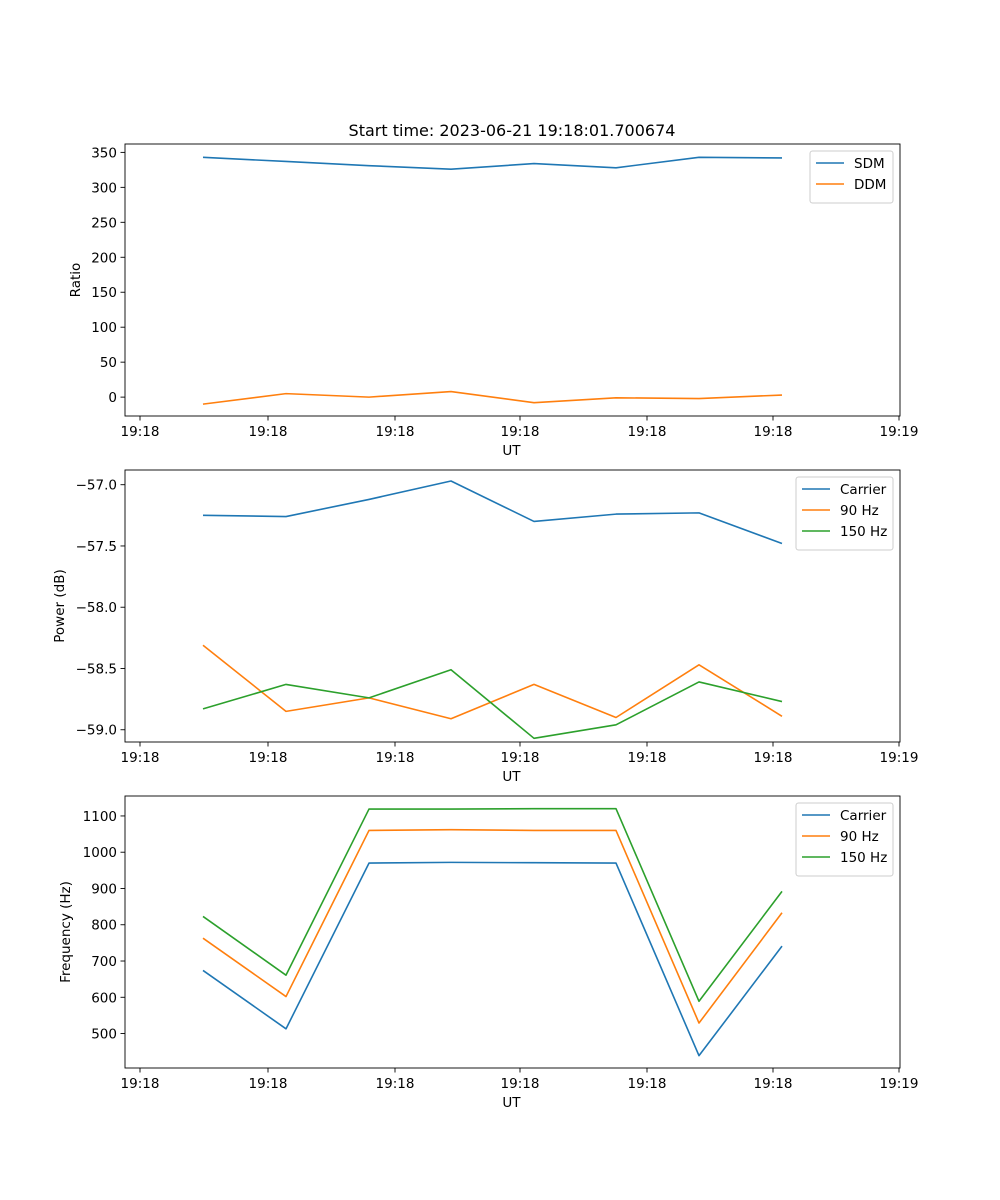 Image resolution: width=1000 pixels, height=1200 pixels. What do you see at coordinates (104, 153) in the screenshot?
I see `y-tick-label: 350` at bounding box center [104, 153].